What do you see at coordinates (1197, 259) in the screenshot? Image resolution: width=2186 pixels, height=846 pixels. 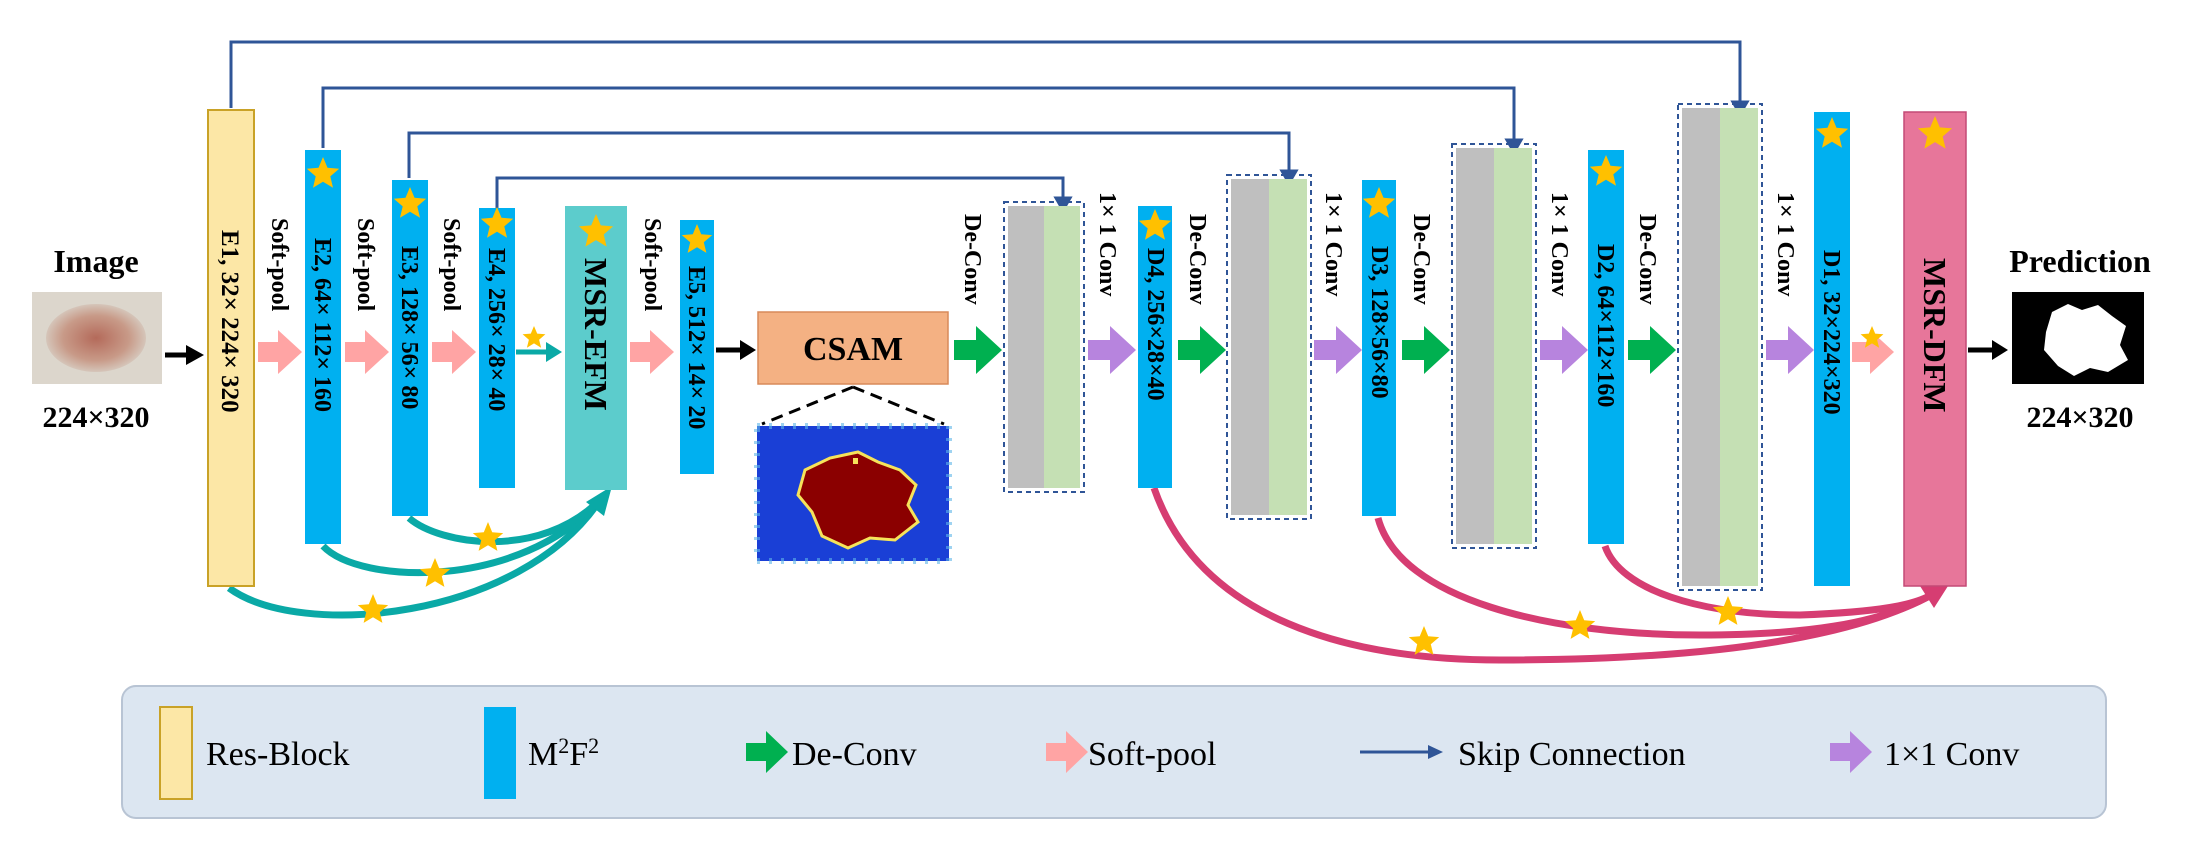 I see `deconv-label-2: De-Conv` at bounding box center [1197, 259].